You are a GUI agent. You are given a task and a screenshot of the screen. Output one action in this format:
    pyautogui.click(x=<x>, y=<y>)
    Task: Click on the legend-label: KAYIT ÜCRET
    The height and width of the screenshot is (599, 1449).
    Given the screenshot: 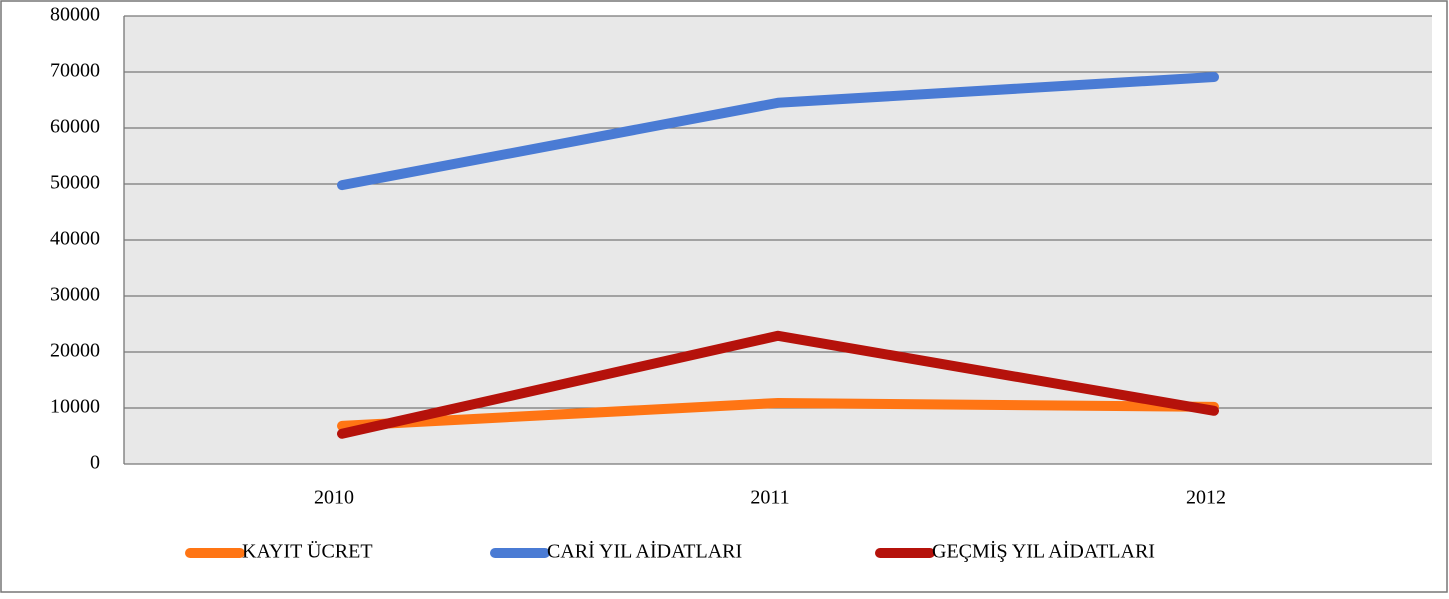 What is the action you would take?
    pyautogui.click(x=307, y=551)
    